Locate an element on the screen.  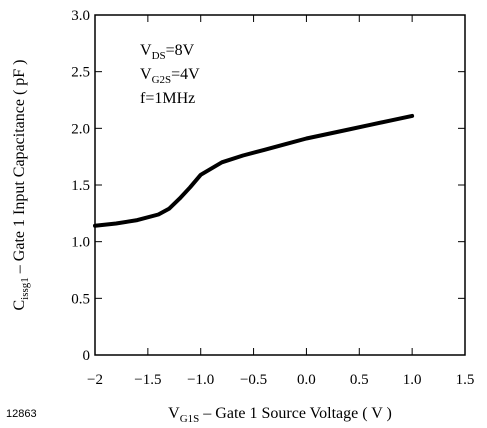
y-tick-label: 0.5 is located at coordinates (80, 299).